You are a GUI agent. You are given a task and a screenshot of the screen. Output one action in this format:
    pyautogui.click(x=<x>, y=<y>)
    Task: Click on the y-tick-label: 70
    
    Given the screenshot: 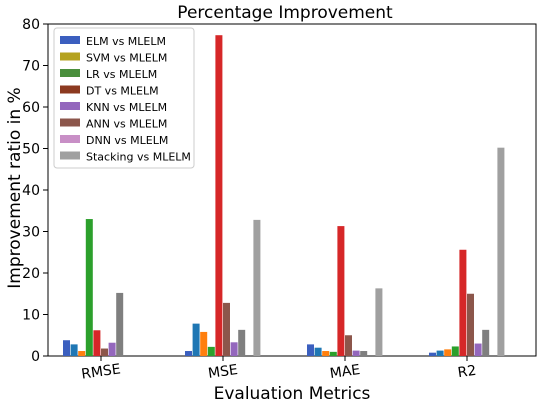 What is the action you would take?
    pyautogui.click(x=31, y=67)
    